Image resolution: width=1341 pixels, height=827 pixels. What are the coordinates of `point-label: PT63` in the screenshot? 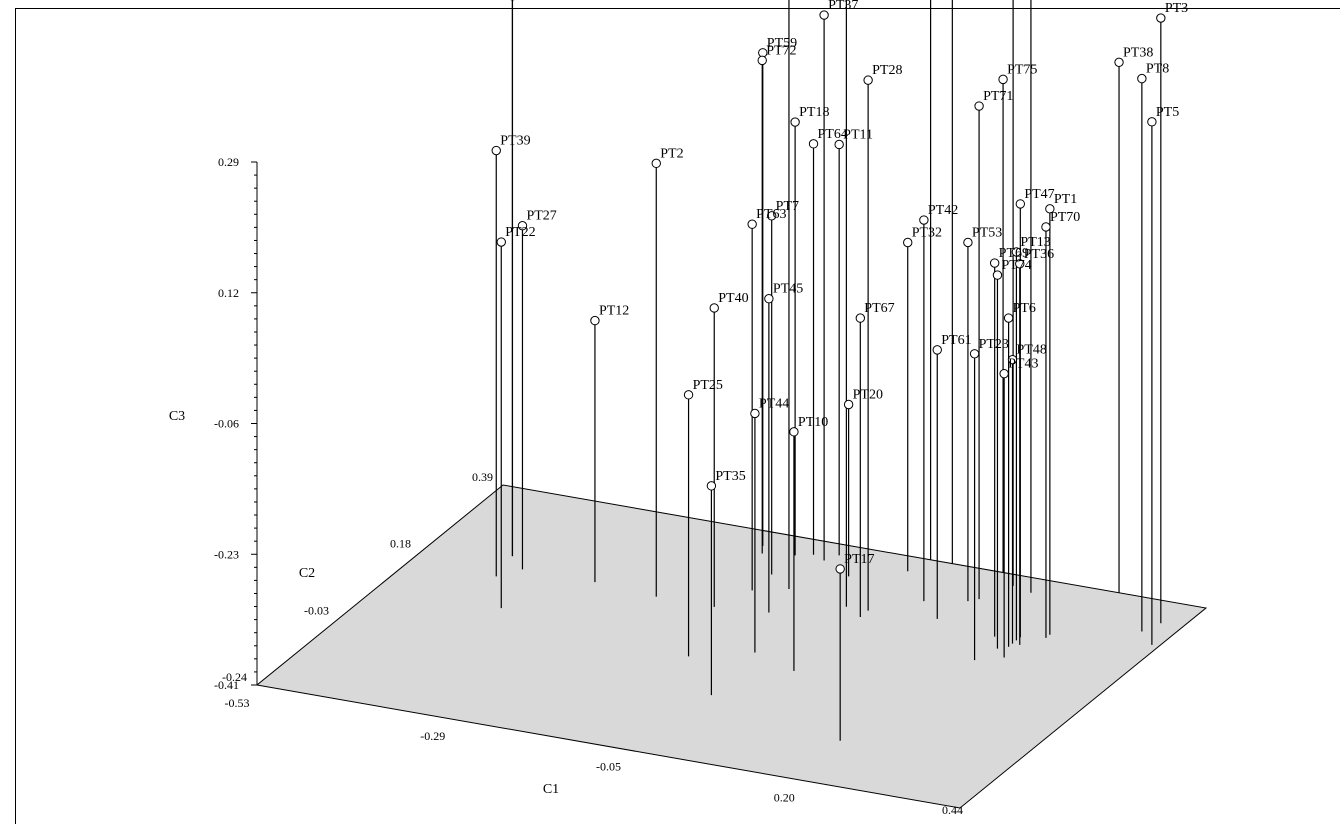 It's located at (771, 214).